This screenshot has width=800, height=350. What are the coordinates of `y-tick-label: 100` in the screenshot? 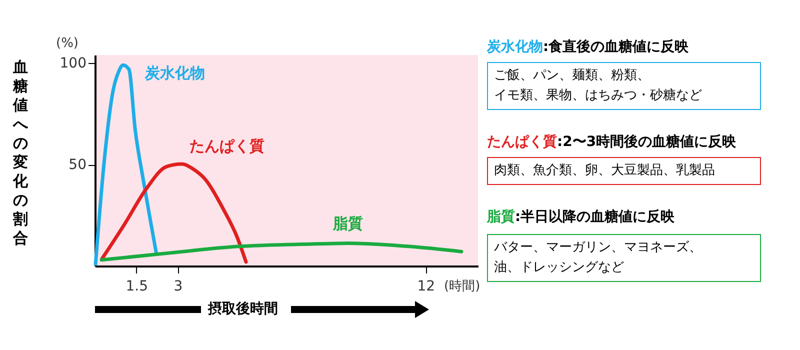 It's located at (73, 64).